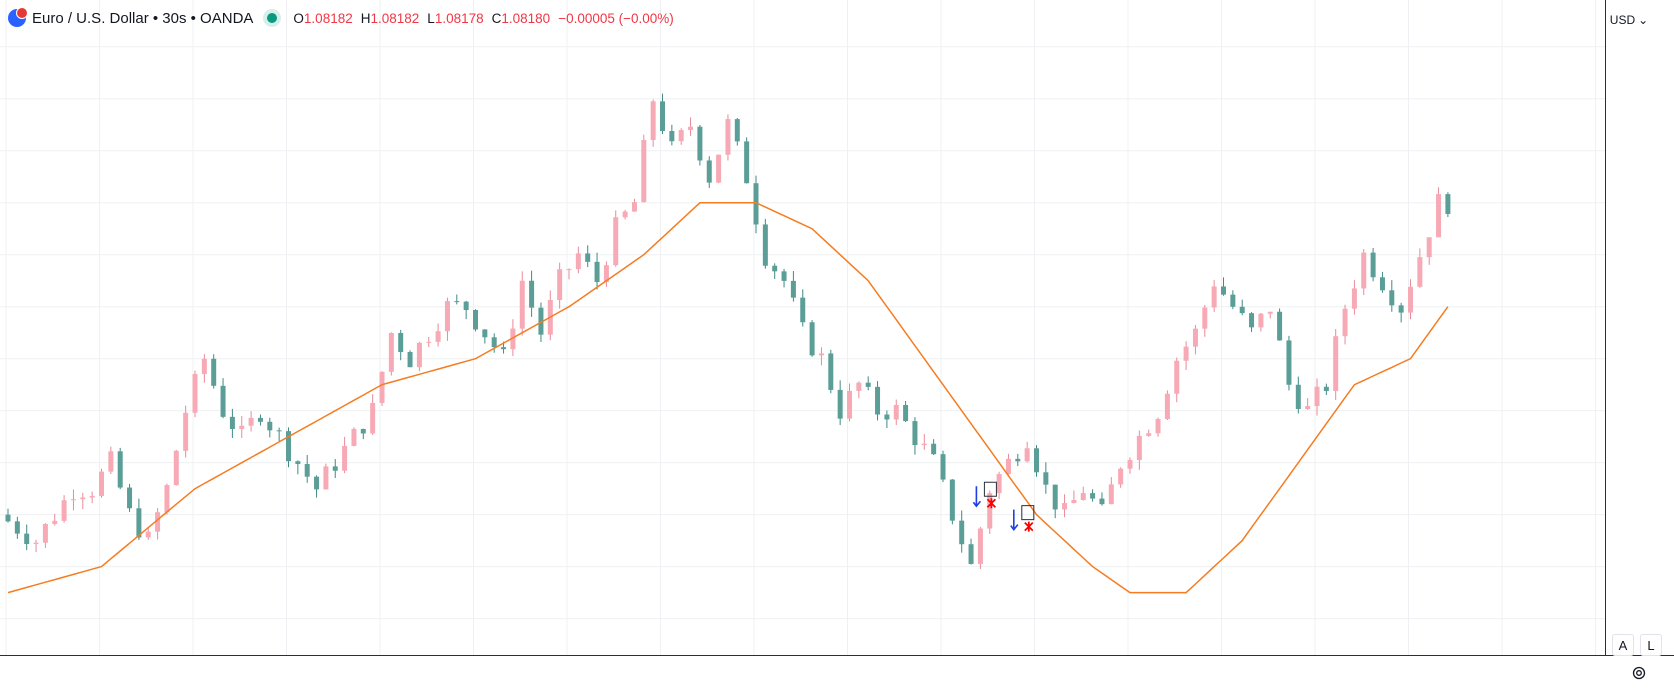 The image size is (1674, 693). Describe the element at coordinates (1028, 513) in the screenshot. I see `signal-box` at that location.